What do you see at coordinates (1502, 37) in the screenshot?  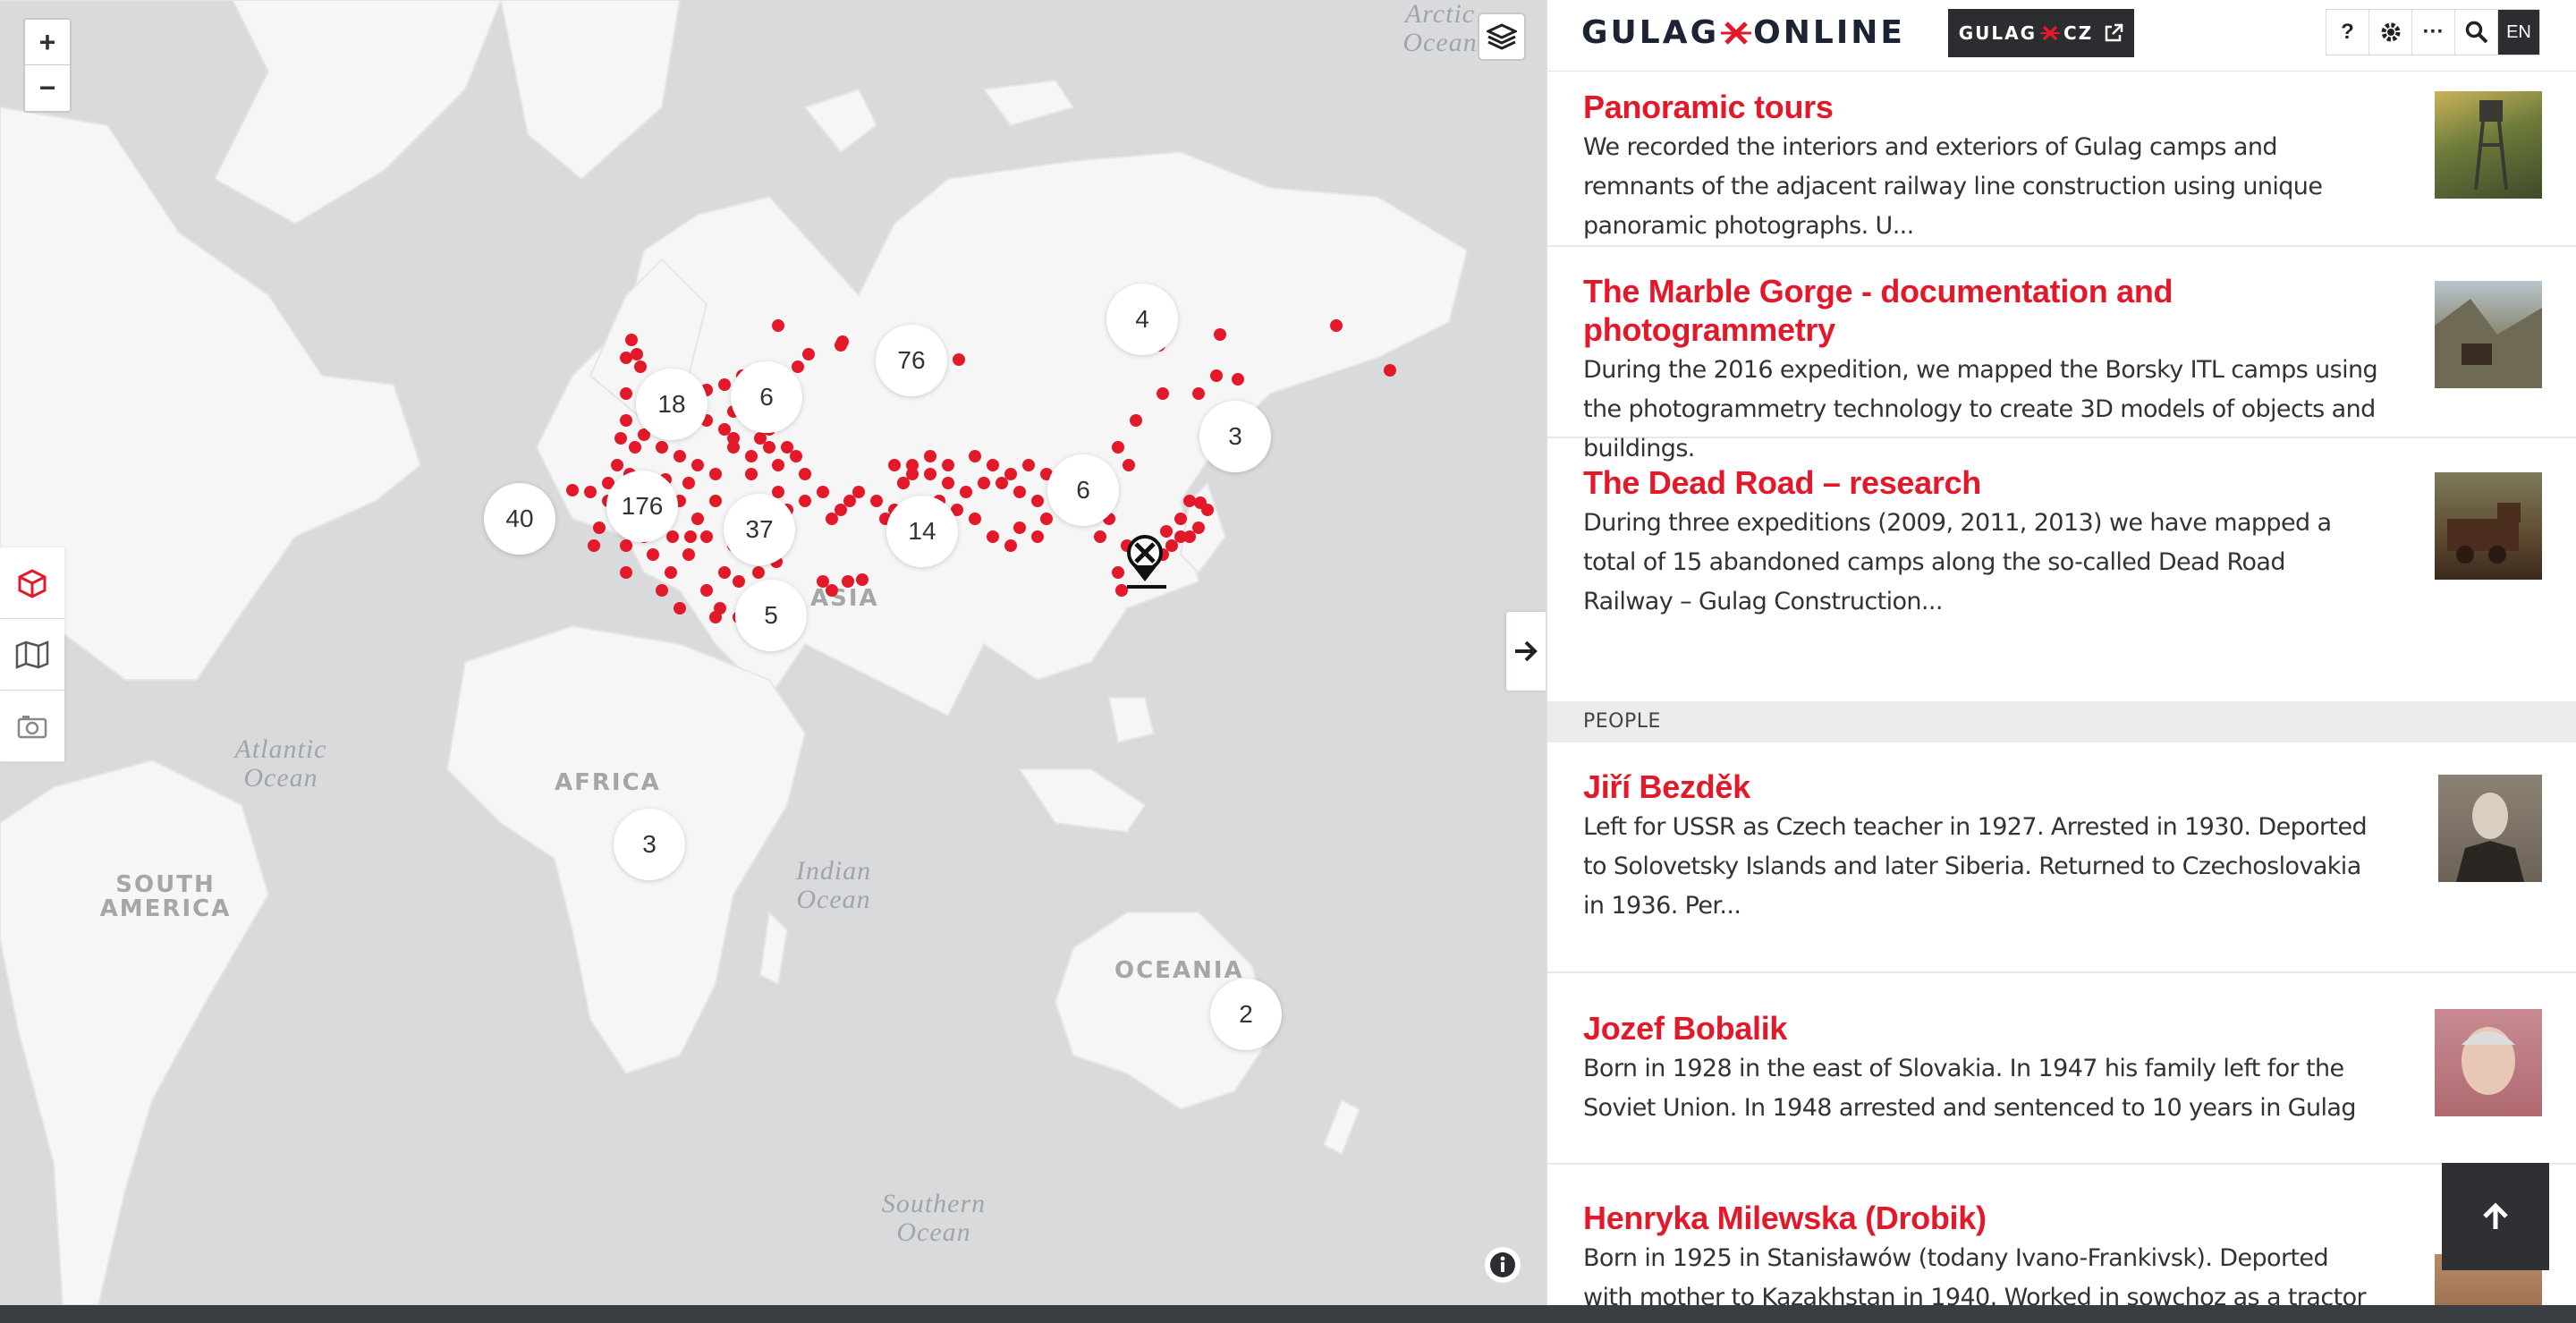 I see `layers-button` at bounding box center [1502, 37].